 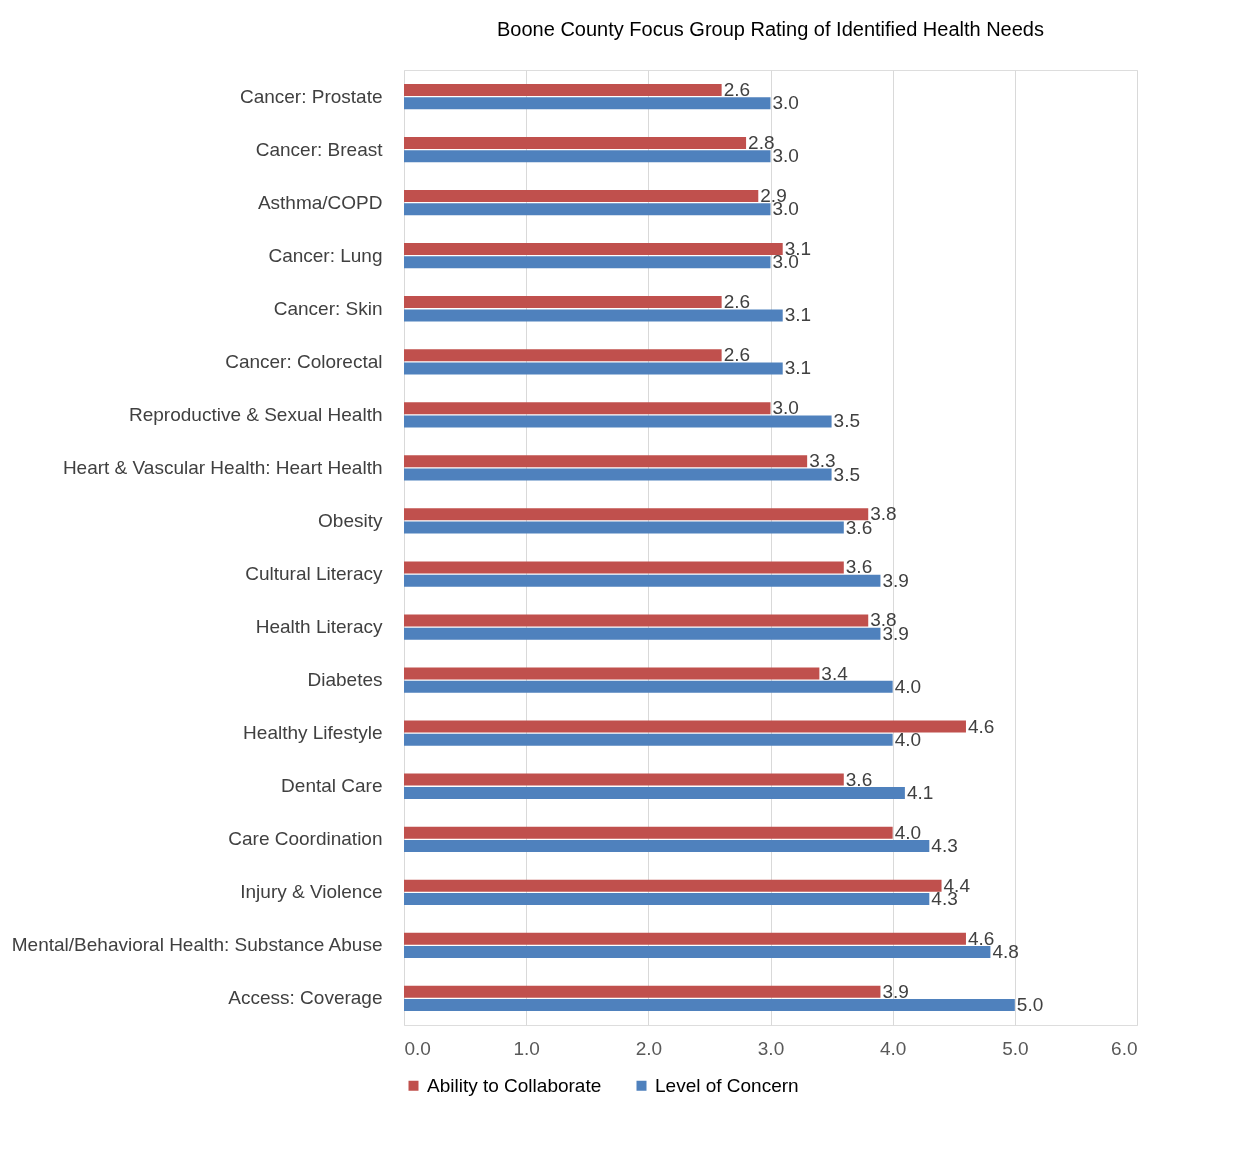 I want to click on data-label: 3.4, so click(x=835, y=673).